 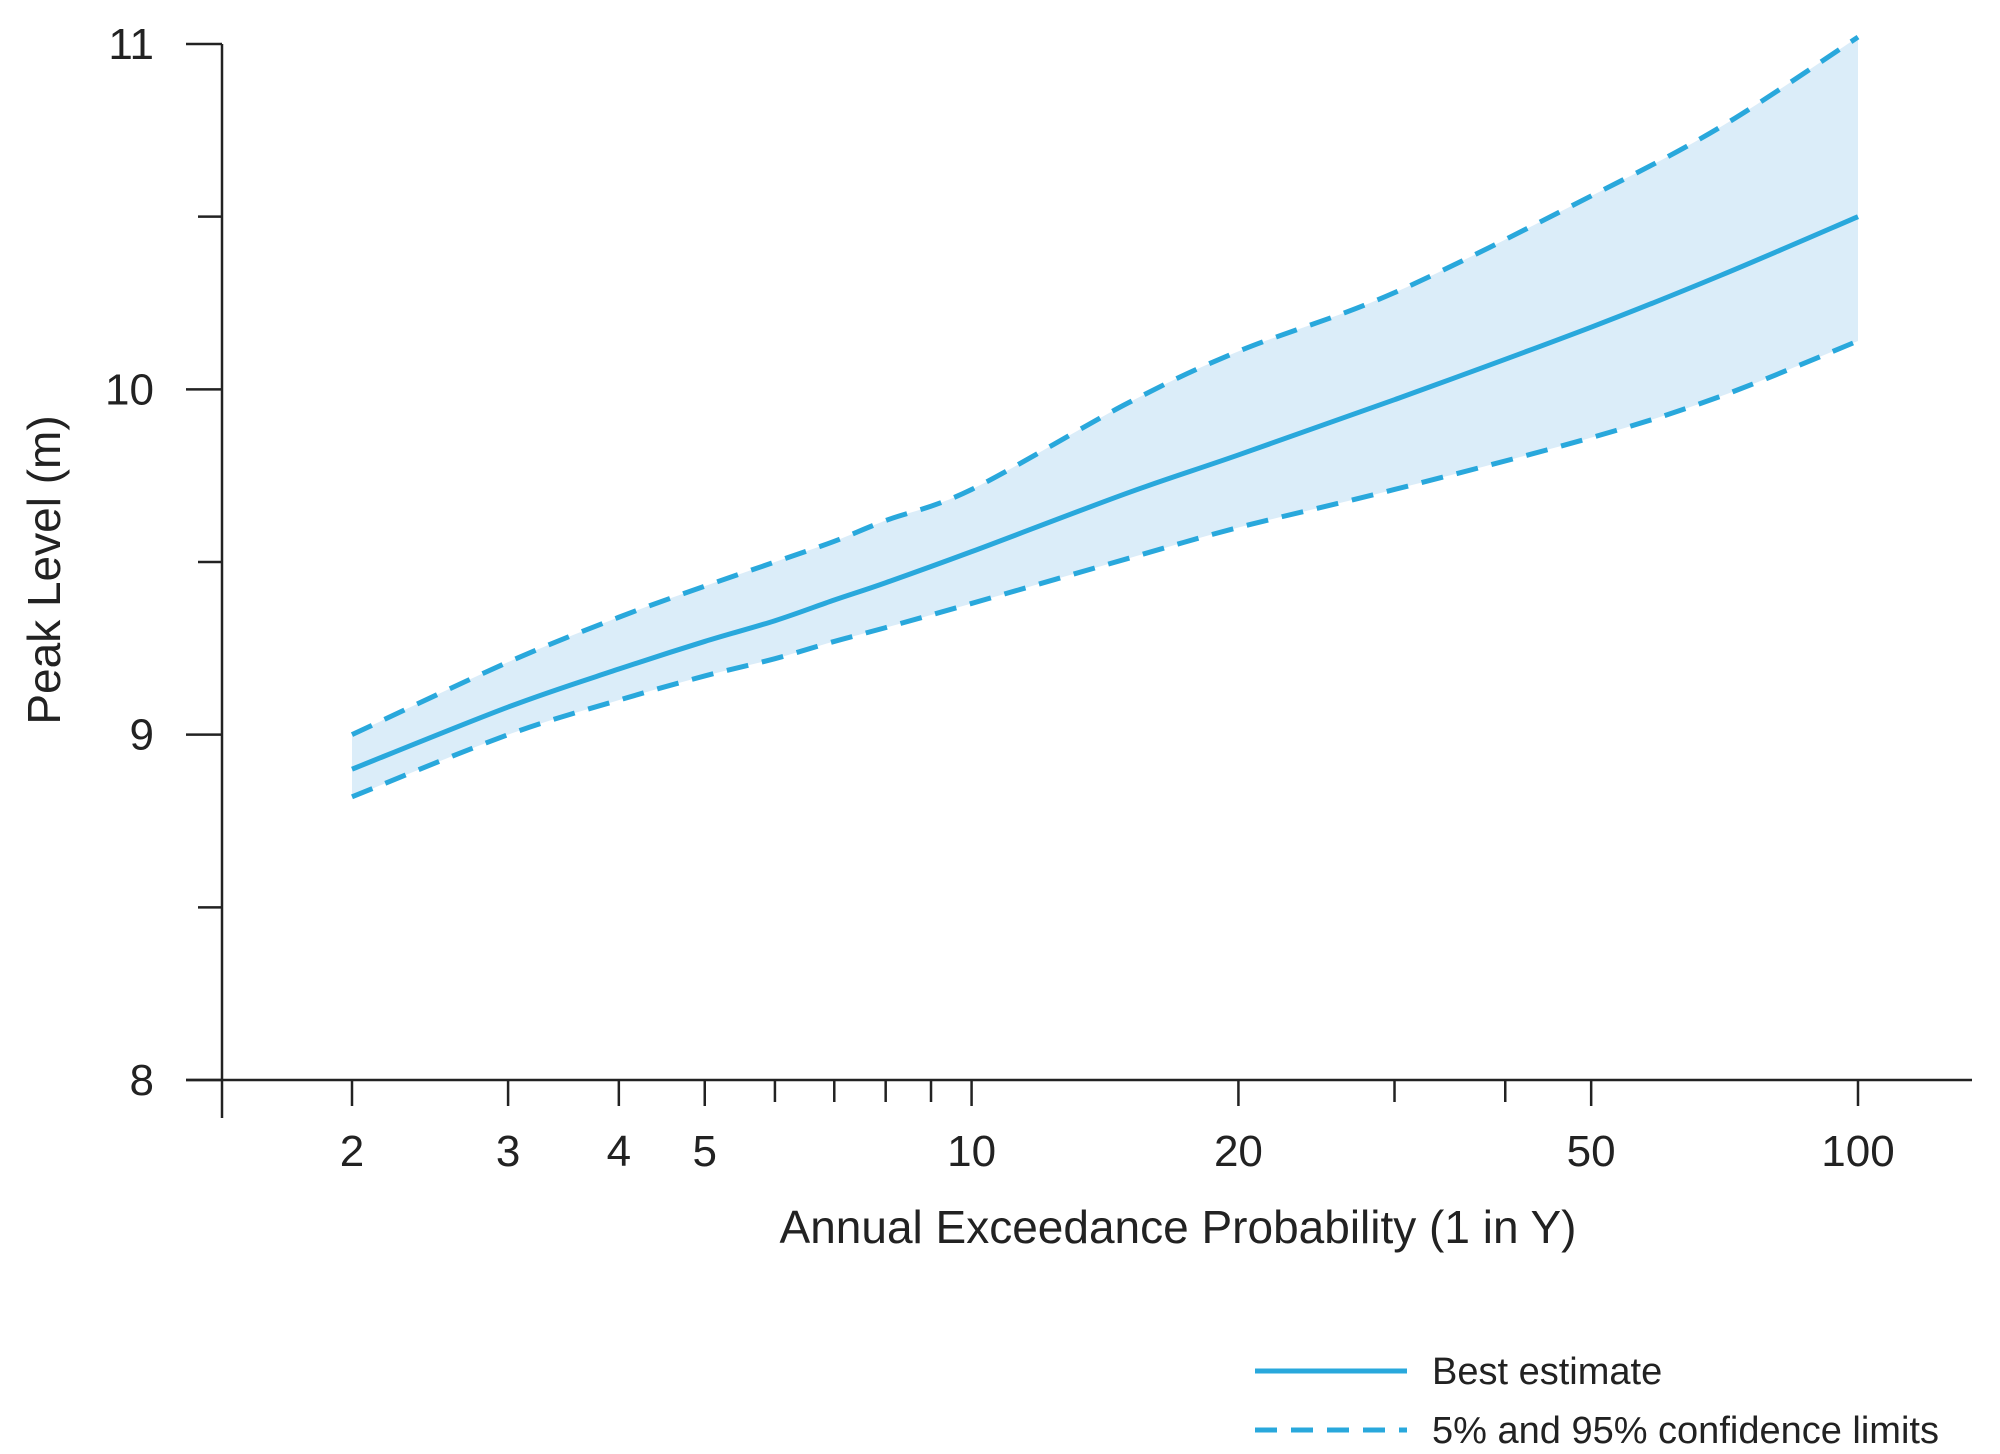 I want to click on x-tick-label: 10, so click(x=971, y=1151).